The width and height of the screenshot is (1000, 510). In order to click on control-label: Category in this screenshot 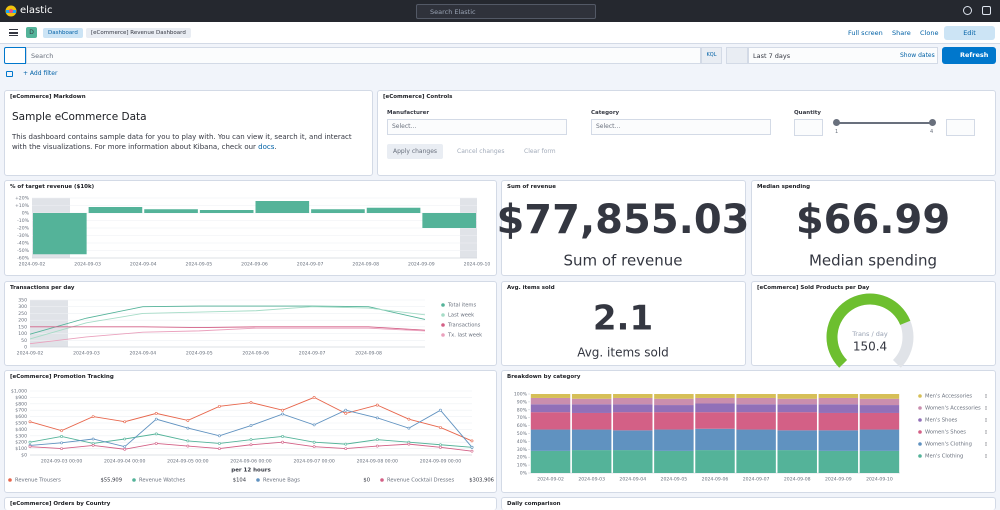, I will do `click(605, 113)`.